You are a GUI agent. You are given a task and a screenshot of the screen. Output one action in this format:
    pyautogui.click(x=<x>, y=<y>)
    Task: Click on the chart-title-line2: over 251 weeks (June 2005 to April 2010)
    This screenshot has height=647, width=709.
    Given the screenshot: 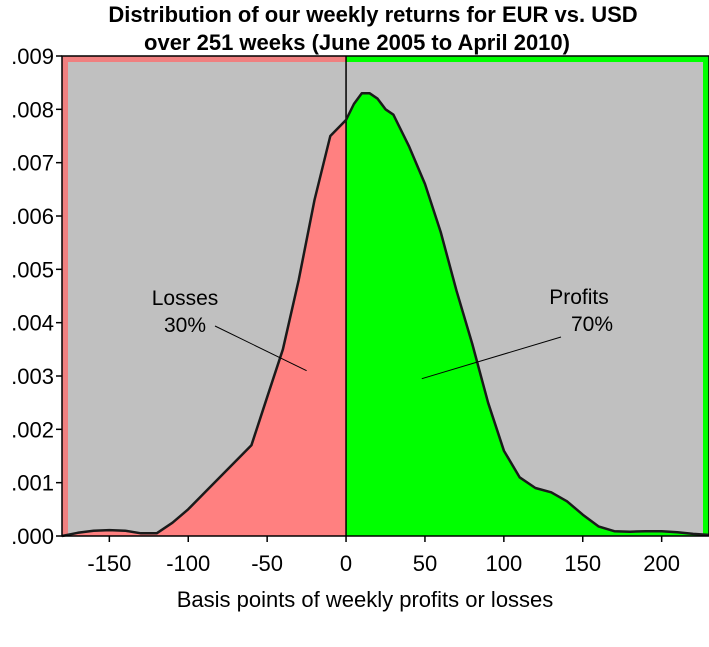 What is the action you would take?
    pyautogui.click(x=357, y=42)
    